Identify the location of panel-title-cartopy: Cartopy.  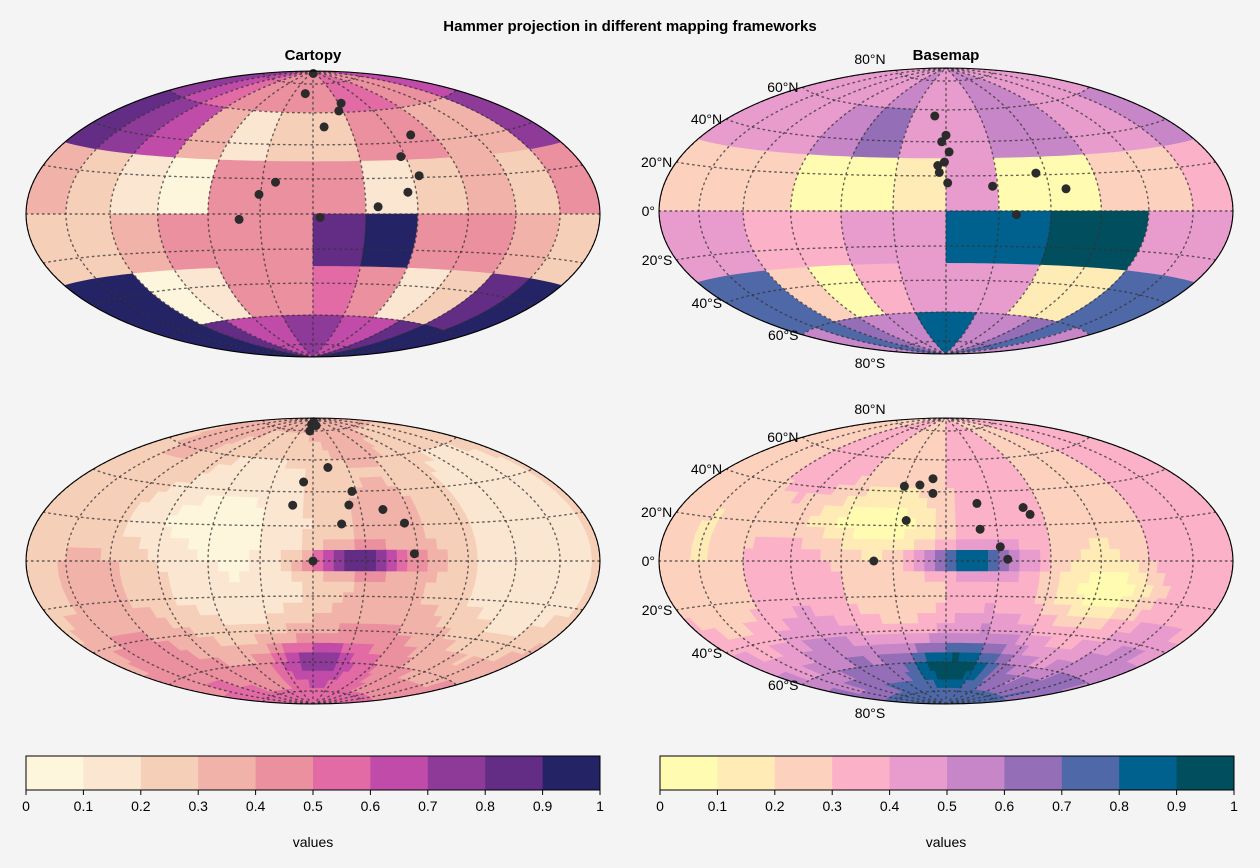
(313, 55).